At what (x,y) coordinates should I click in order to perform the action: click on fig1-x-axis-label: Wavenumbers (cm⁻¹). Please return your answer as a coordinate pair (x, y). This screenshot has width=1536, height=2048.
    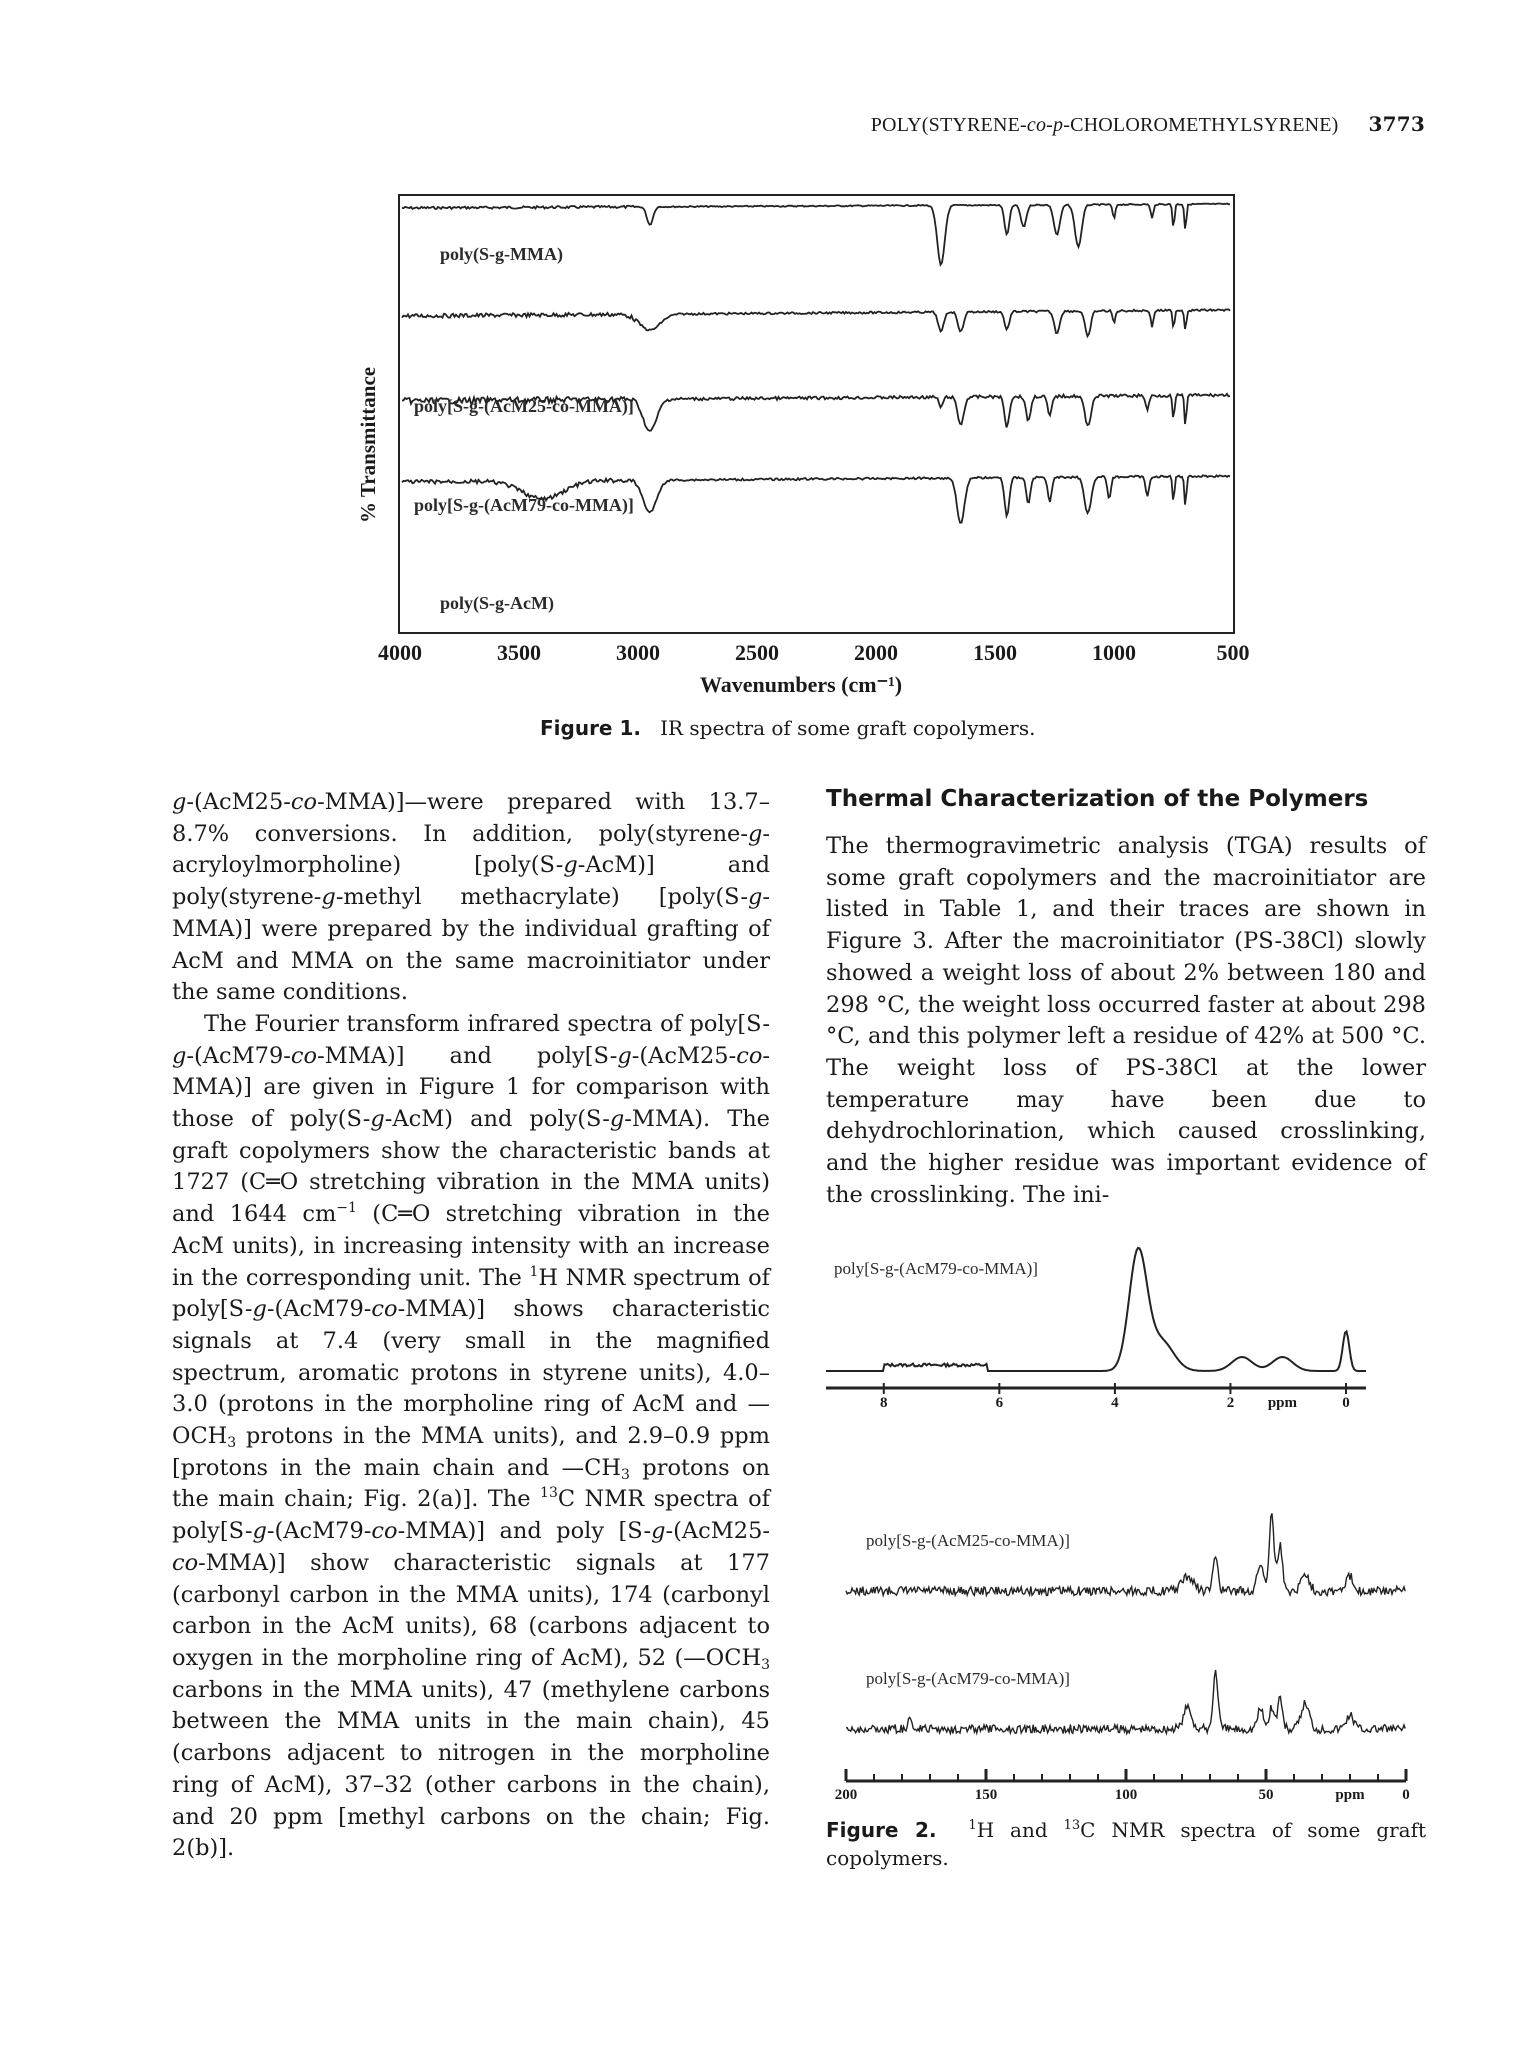
    Looking at the image, I should click on (801, 684).